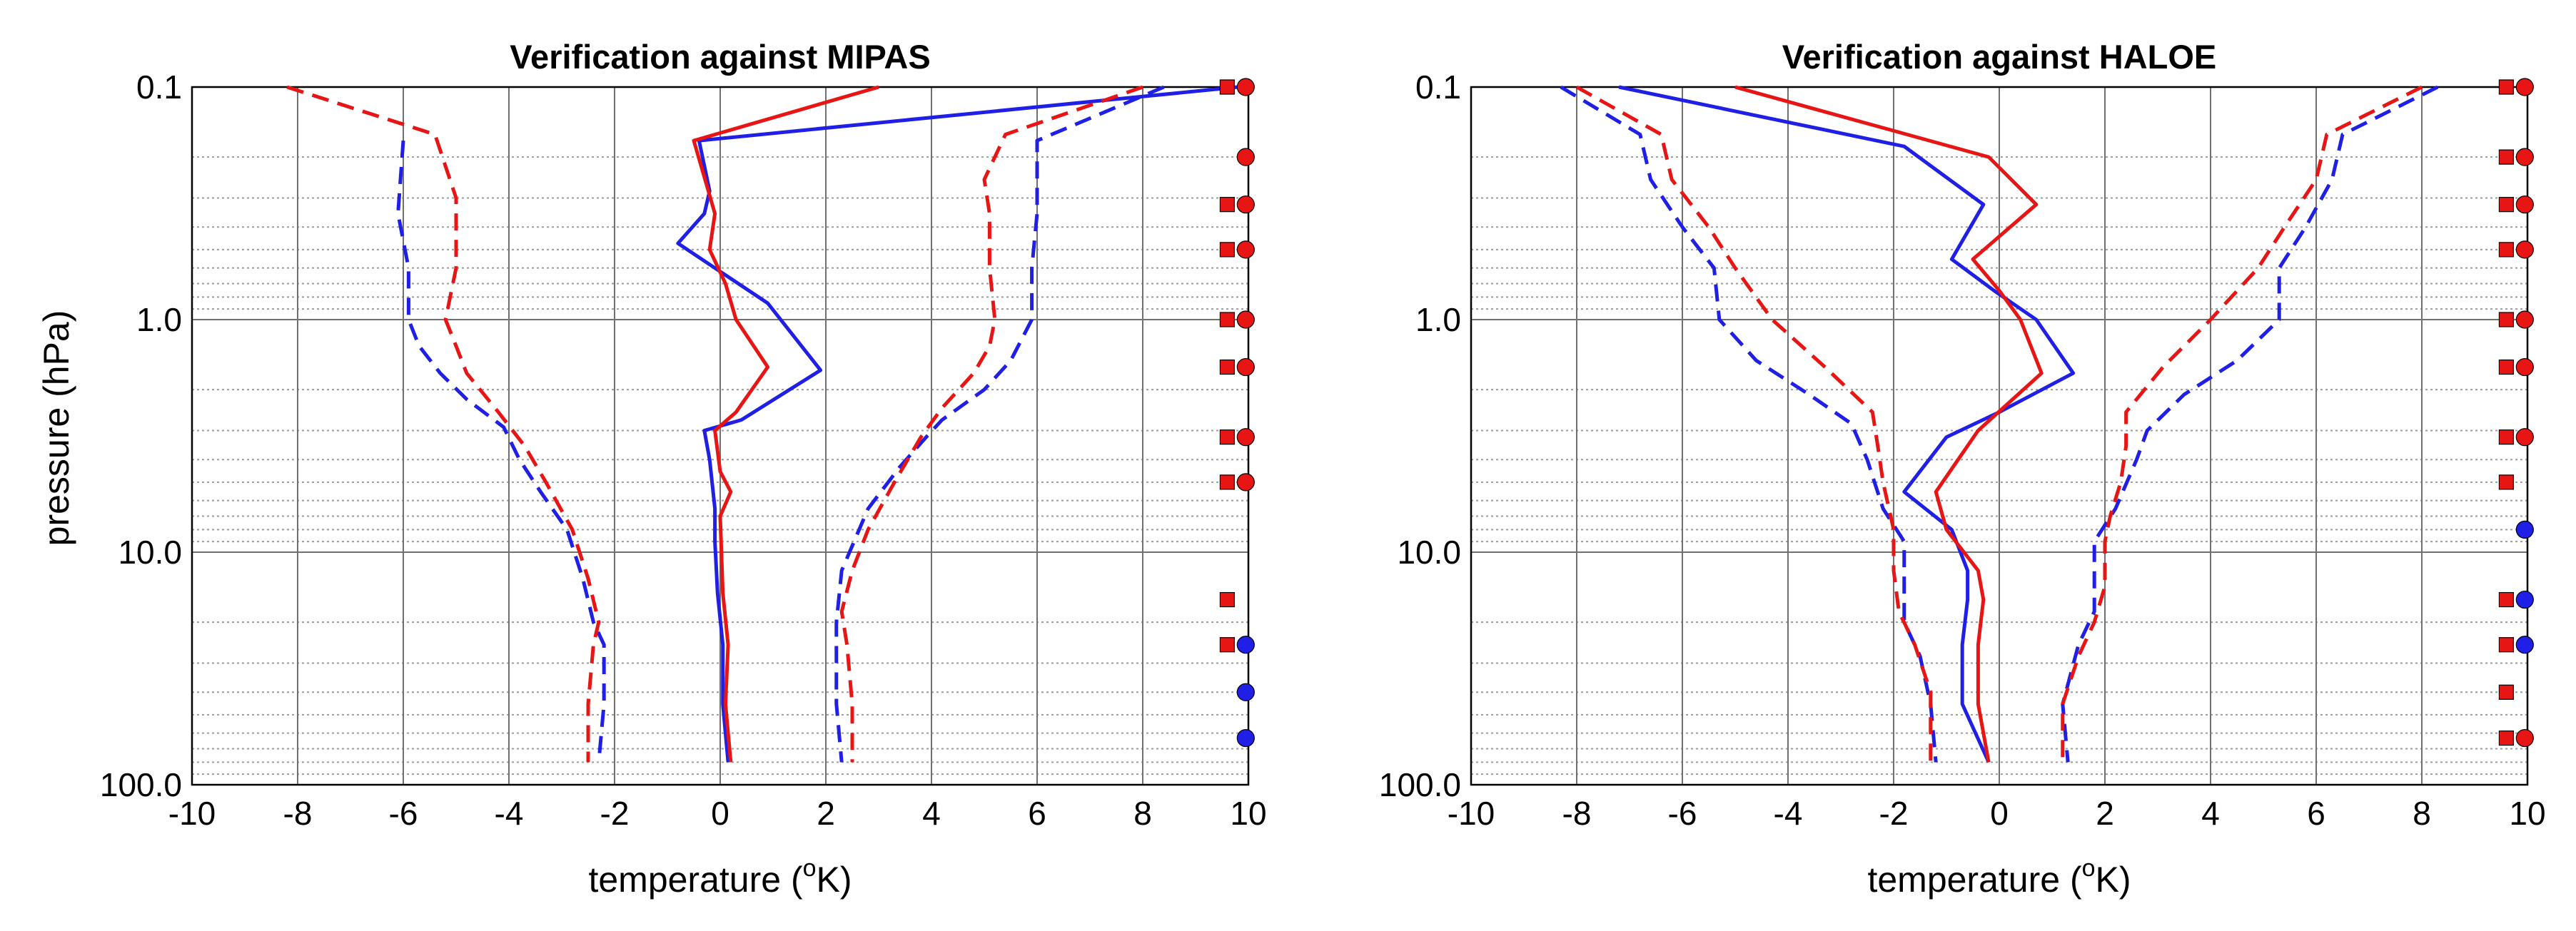 The height and width of the screenshot is (931, 2576). What do you see at coordinates (56, 428) in the screenshot?
I see `y-axis-label: pressure (hPa)` at bounding box center [56, 428].